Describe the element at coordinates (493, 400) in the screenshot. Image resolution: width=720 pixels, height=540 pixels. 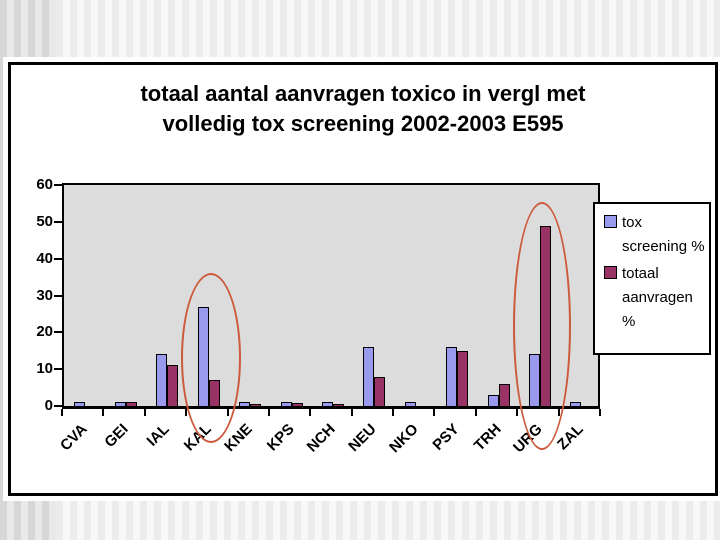
I see `bar-tox-screening-TRH` at that location.